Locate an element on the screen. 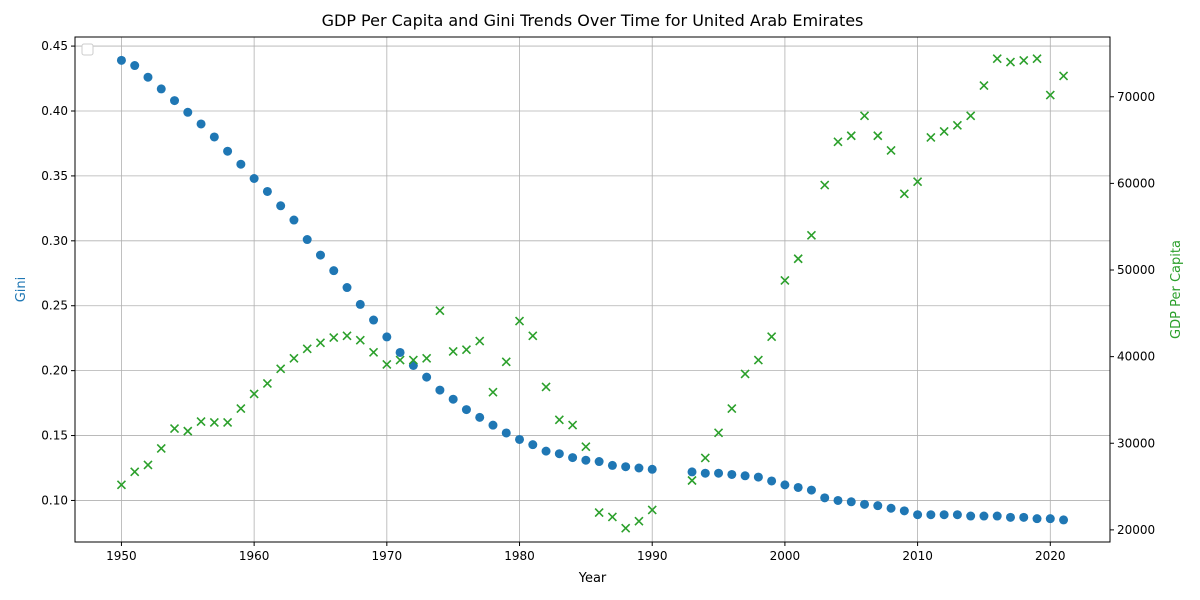 This screenshot has width=1200, height=600. x-tick-label: 2000 is located at coordinates (785, 556).